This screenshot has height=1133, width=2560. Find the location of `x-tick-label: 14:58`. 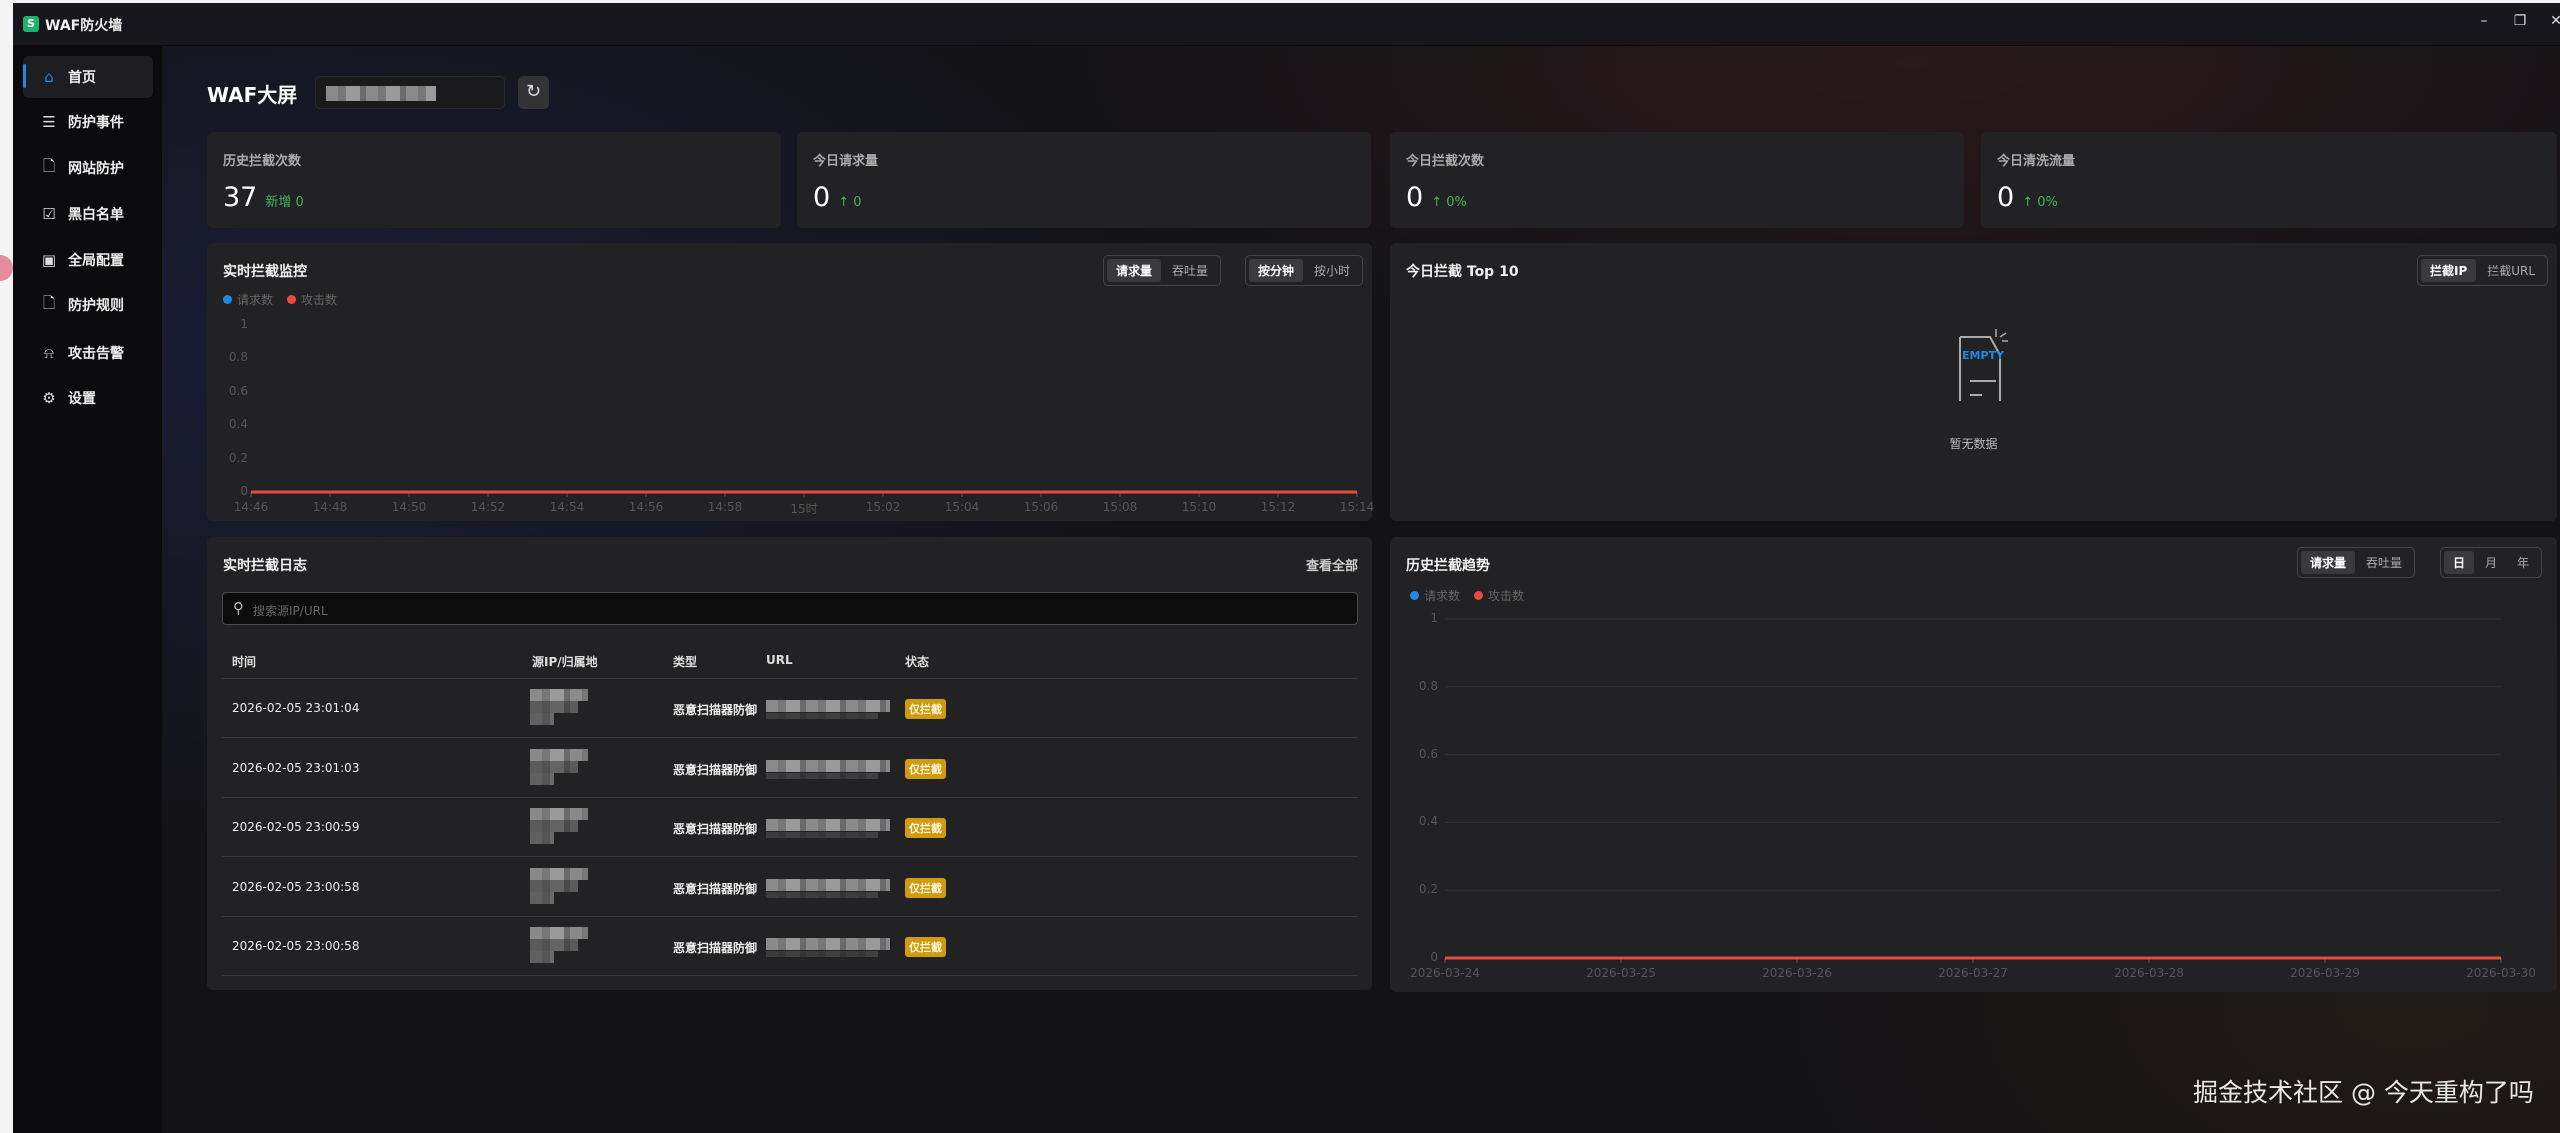

x-tick-label: 14:58 is located at coordinates (725, 507).